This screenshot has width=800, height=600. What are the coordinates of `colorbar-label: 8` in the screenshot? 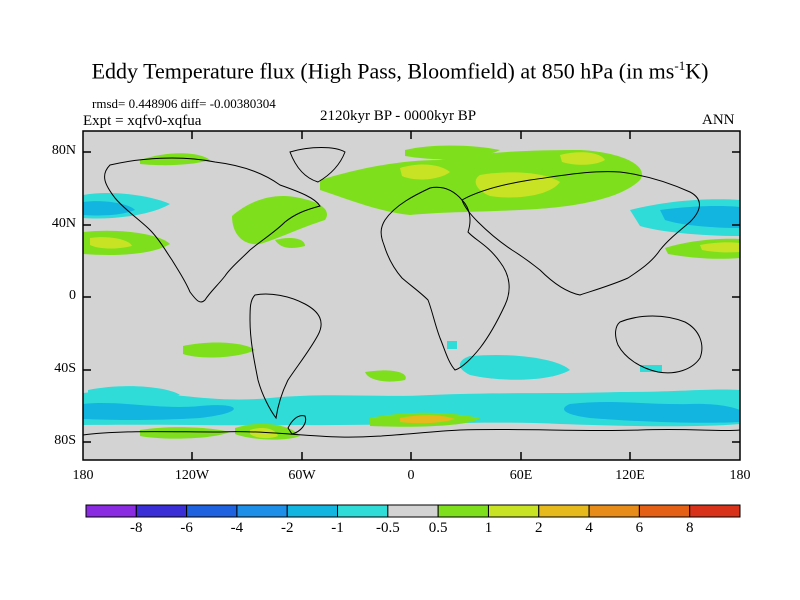 It's located at (689, 528).